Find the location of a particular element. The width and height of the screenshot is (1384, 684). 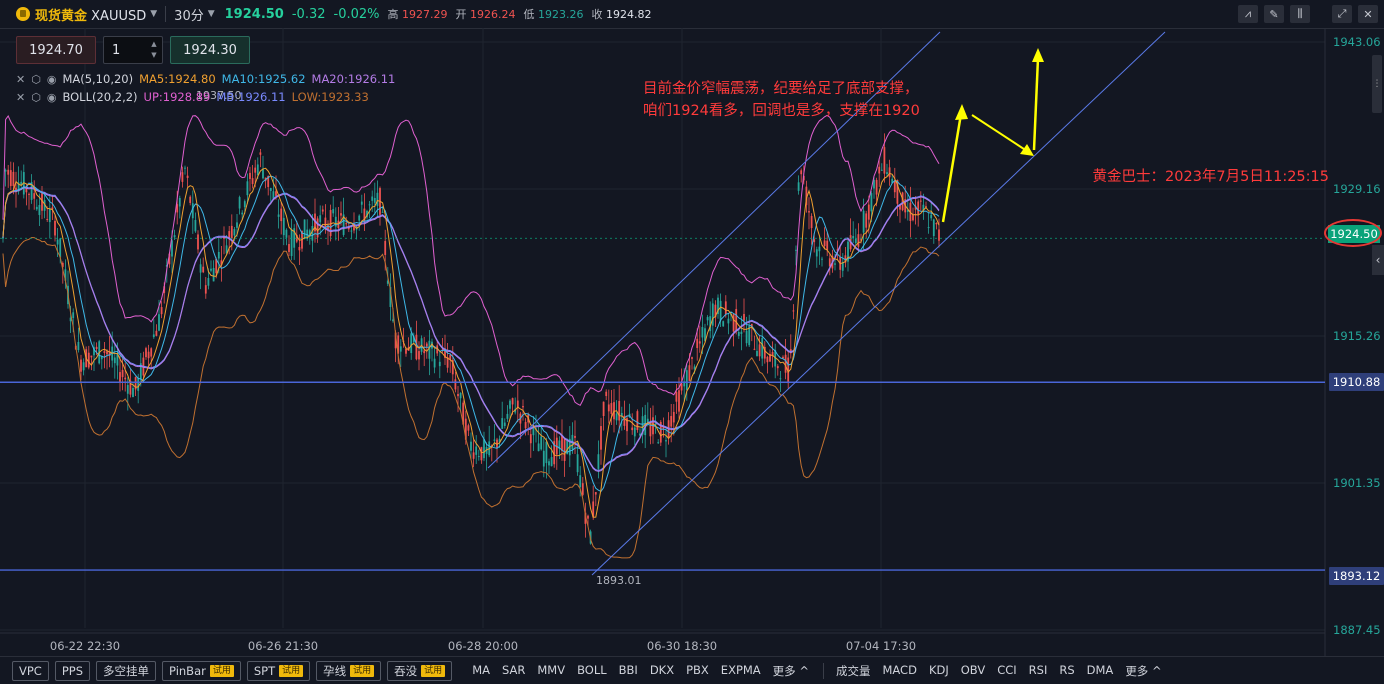

main_indicators-8: 更多 ^ is located at coordinates (790, 670).